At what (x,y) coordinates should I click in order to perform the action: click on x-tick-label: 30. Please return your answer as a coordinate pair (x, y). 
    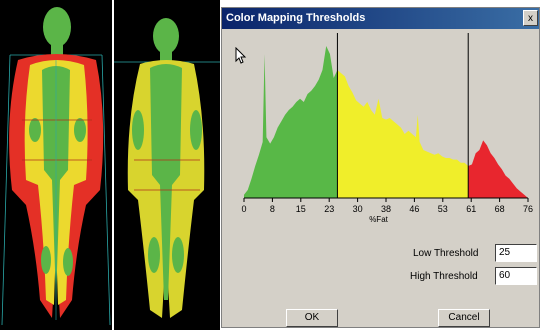
    Looking at the image, I should click on (358, 209).